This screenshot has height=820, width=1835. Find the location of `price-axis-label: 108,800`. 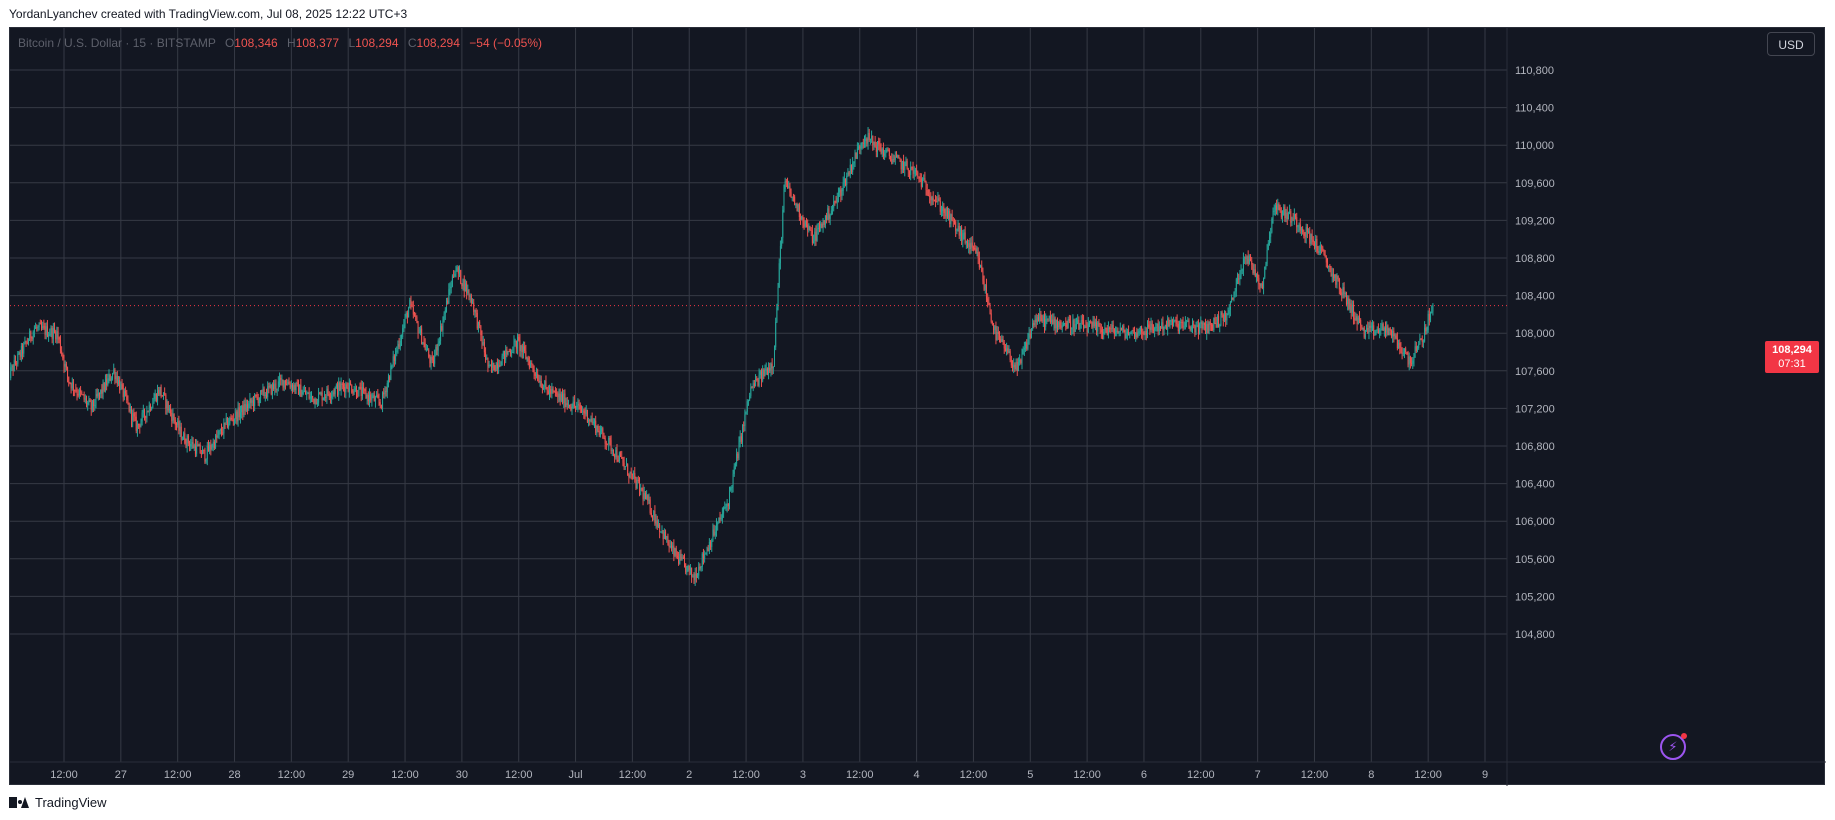

price-axis-label: 108,800 is located at coordinates (1535, 259).